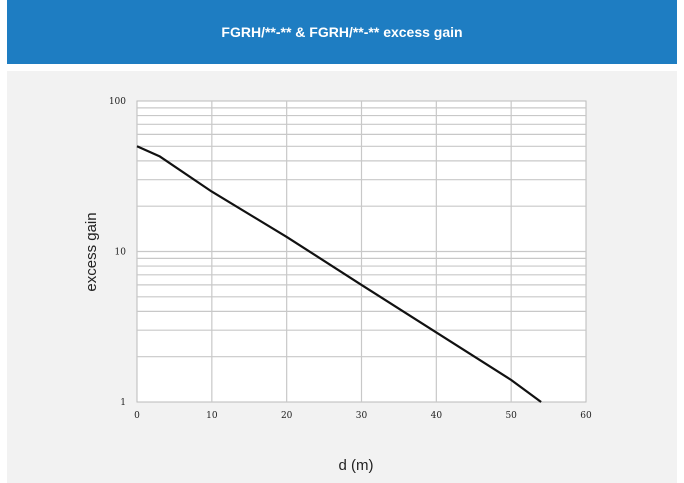  I want to click on x-tick-label: 40, so click(437, 416).